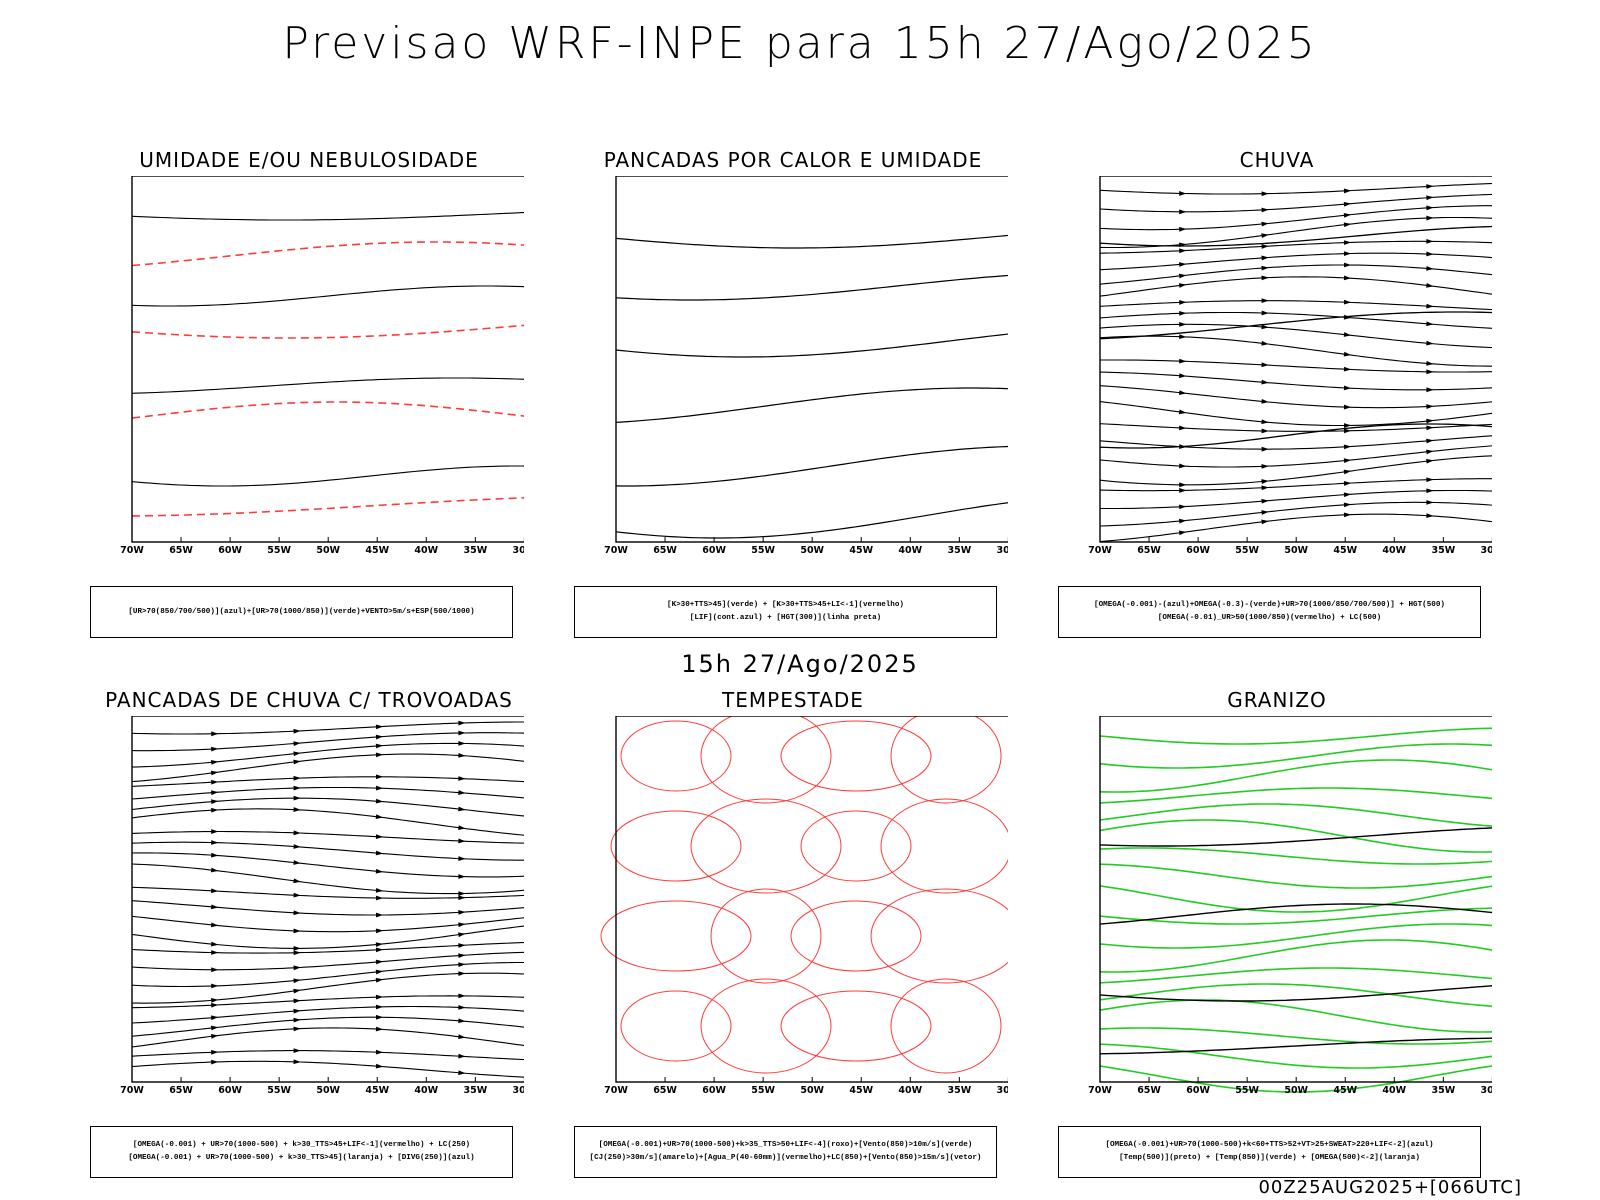 This screenshot has height=1200, width=1600. What do you see at coordinates (763, 1090) in the screenshot?
I see `lon-tick-label: 55W` at bounding box center [763, 1090].